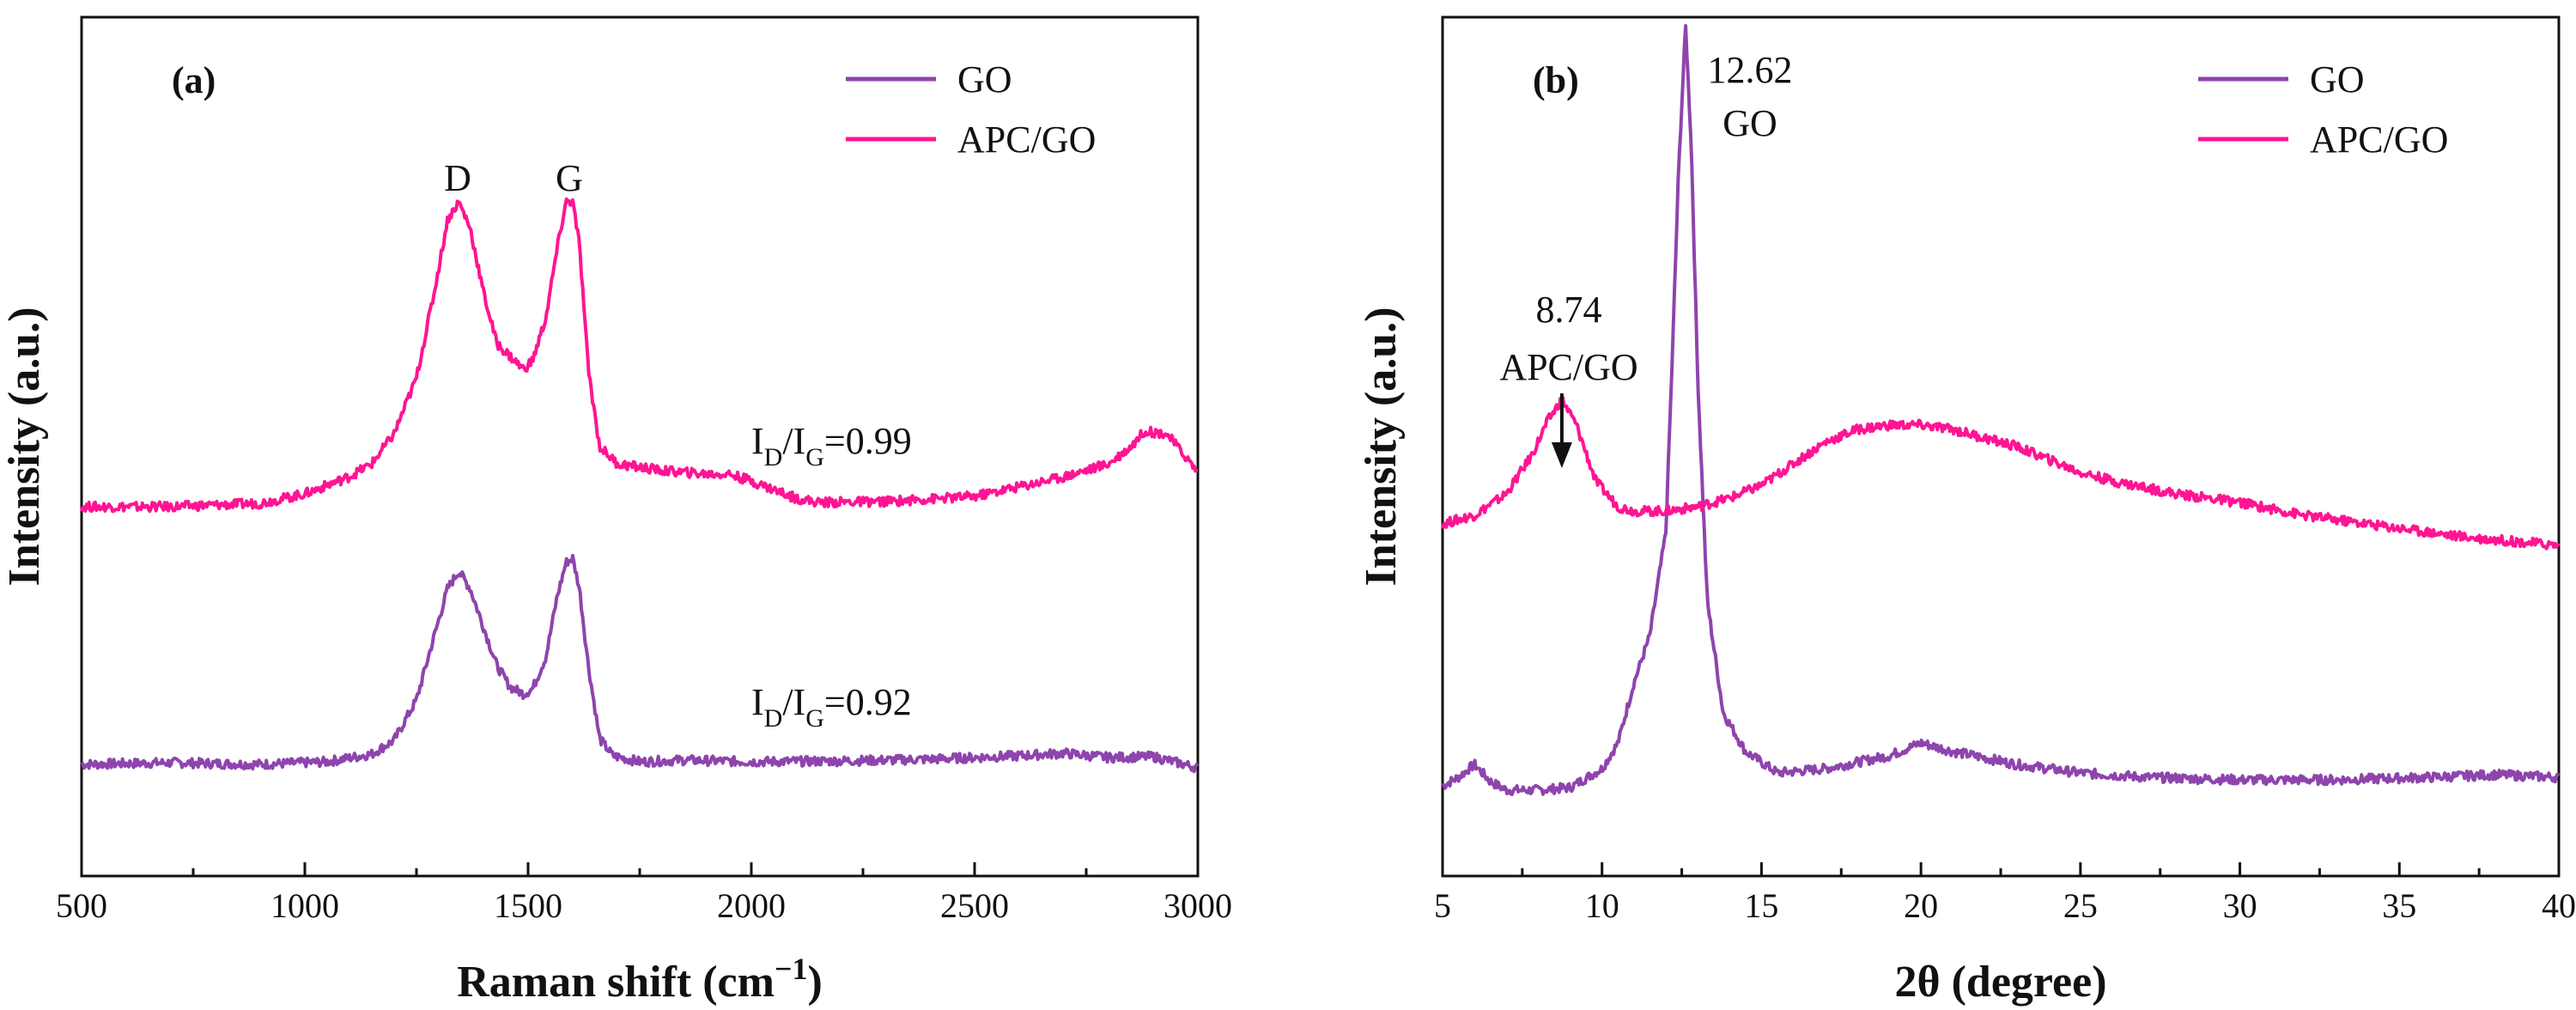  I want to click on panel-b-x-tick-label: 15, so click(1761, 905).